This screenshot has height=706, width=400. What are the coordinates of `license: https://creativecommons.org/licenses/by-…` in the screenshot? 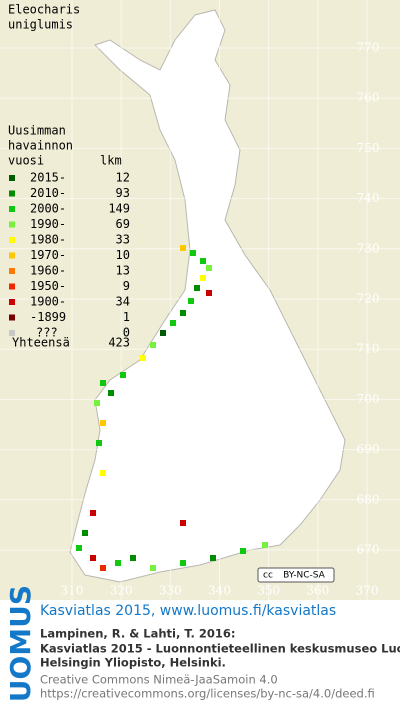 It's located at (207, 694).